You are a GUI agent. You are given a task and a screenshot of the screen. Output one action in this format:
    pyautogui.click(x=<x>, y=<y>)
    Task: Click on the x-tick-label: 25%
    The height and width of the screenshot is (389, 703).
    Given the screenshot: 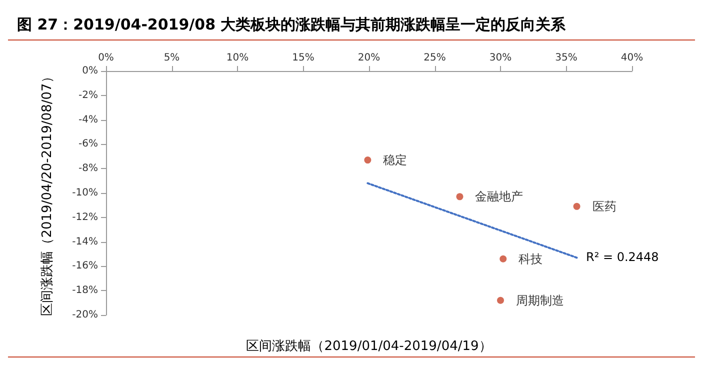 What is the action you would take?
    pyautogui.click(x=435, y=58)
    